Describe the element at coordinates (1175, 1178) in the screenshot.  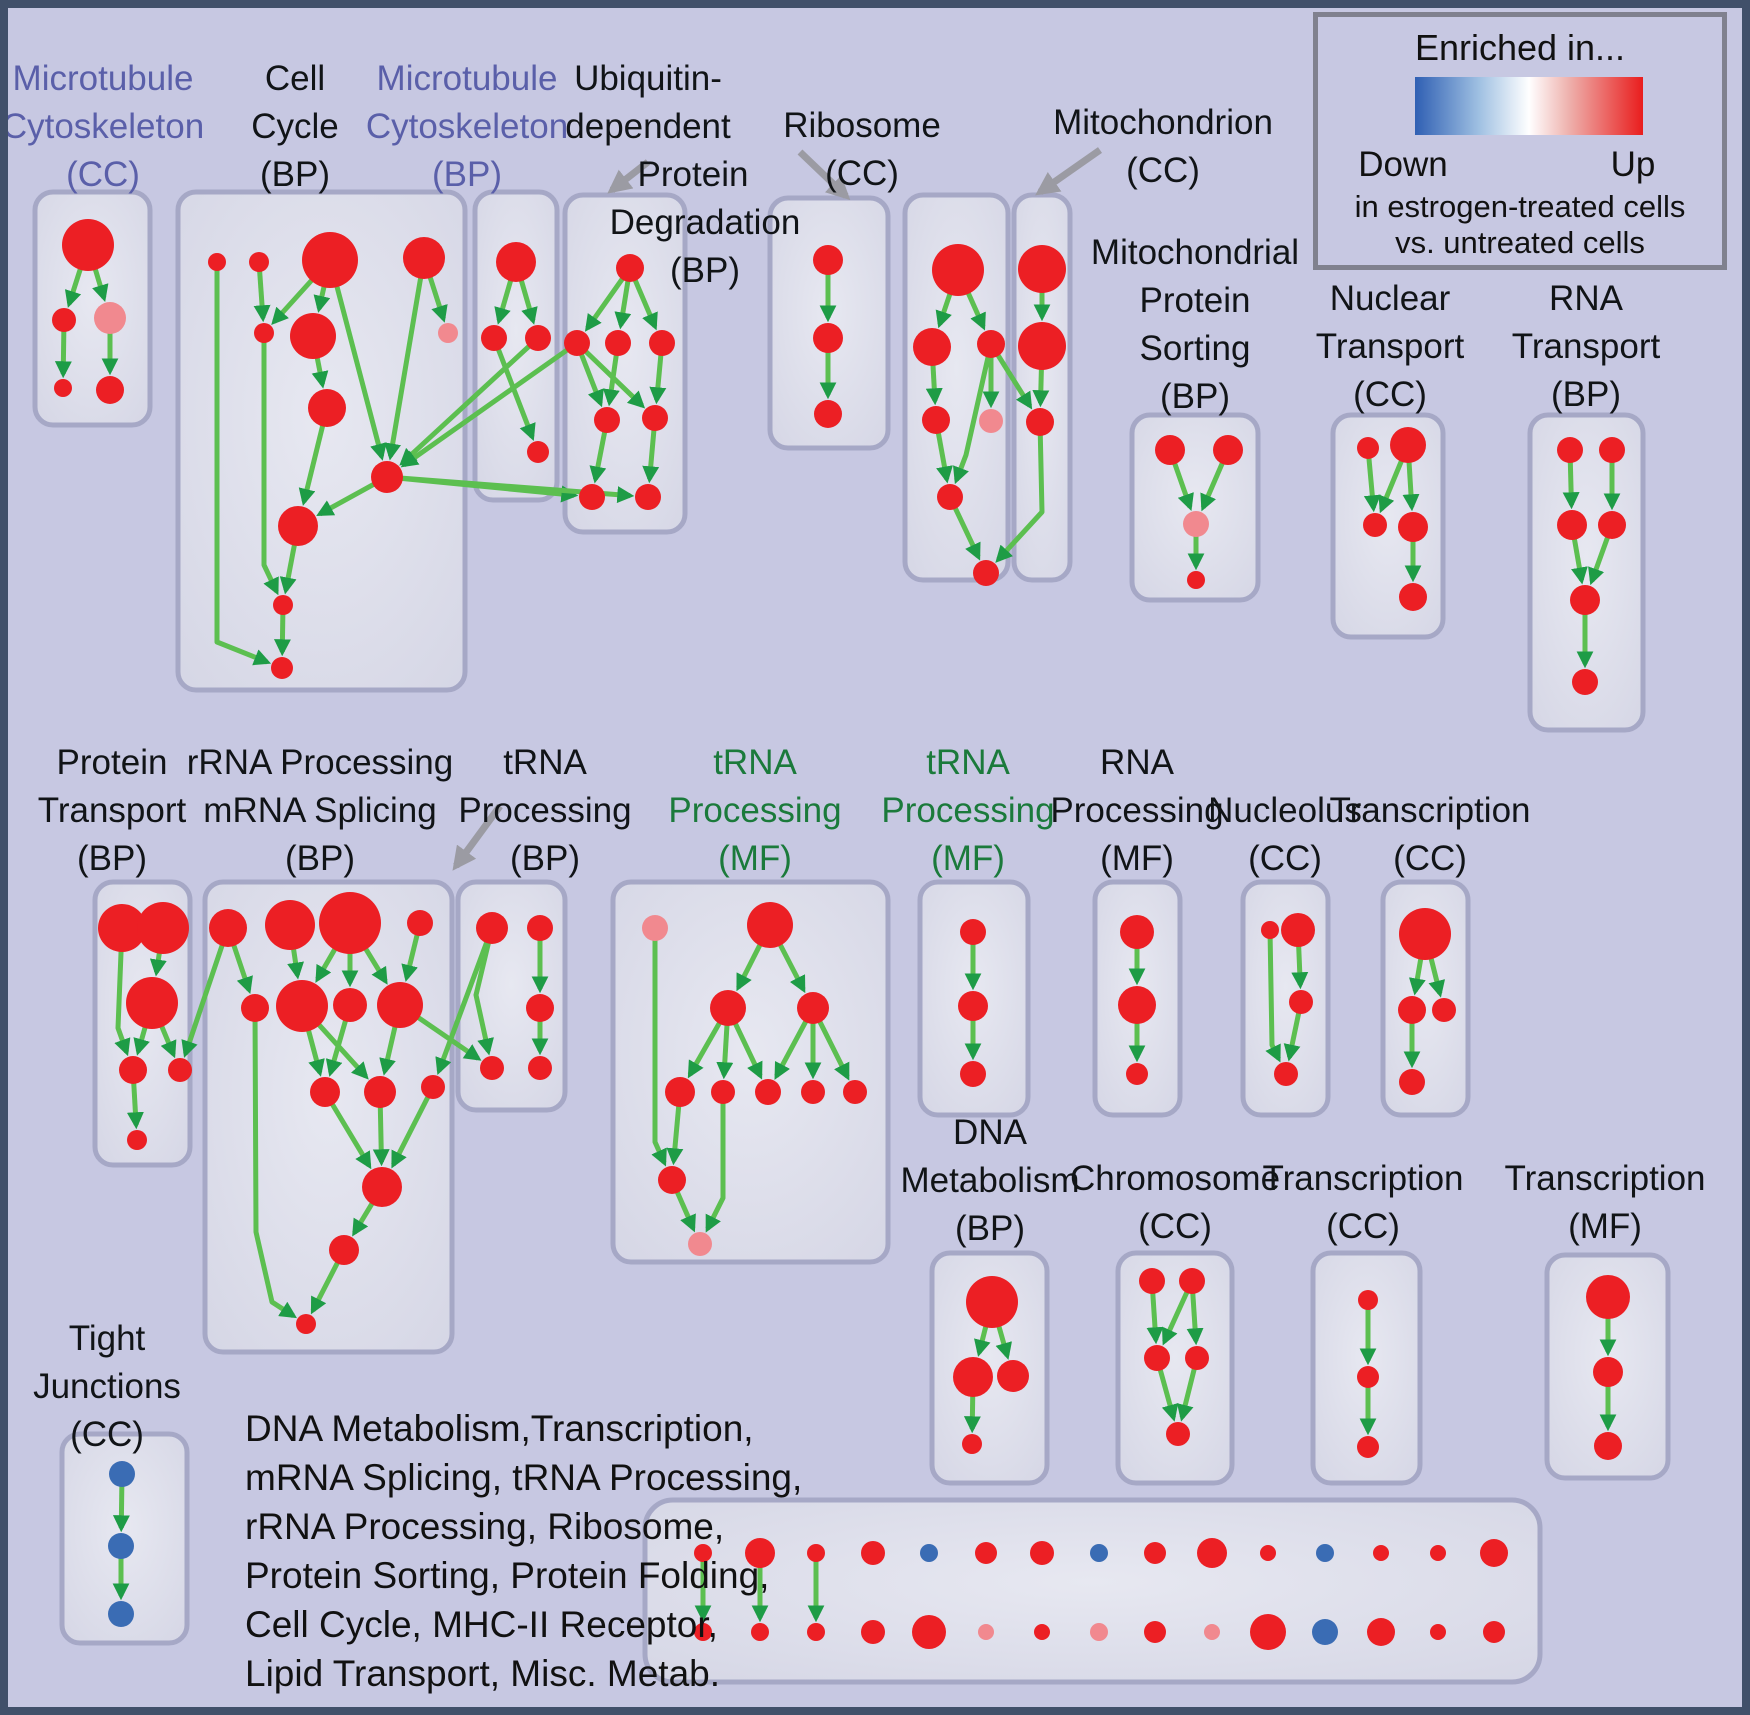
I see `cluster-label-chromosome: Chromosome` at that location.